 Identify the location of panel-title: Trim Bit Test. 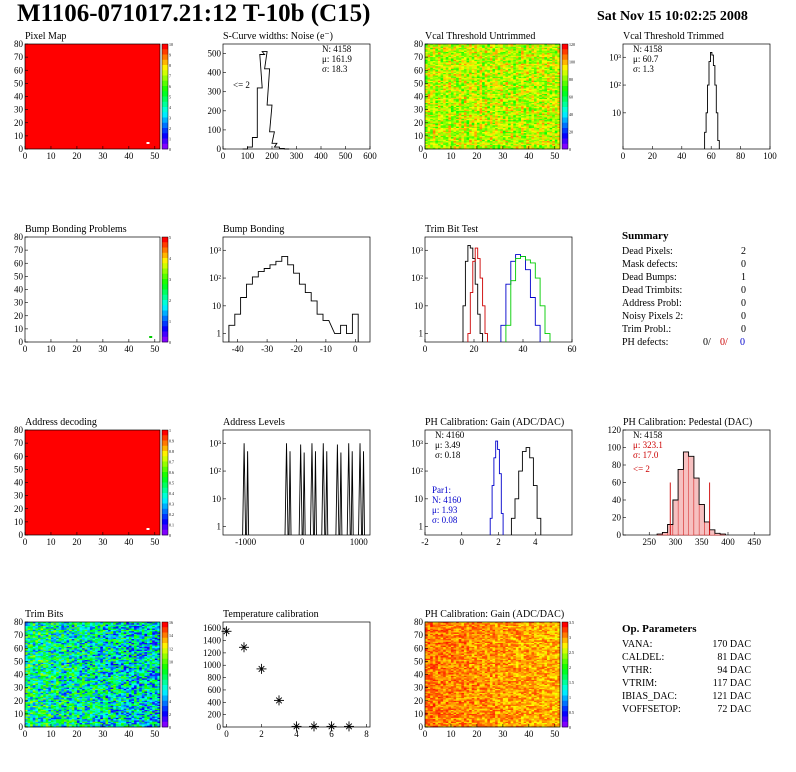
(451, 229).